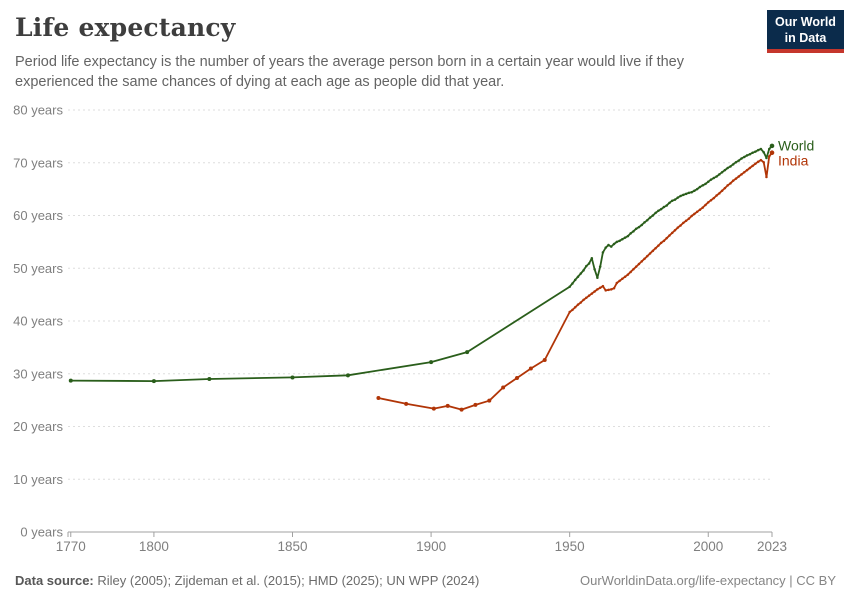 The width and height of the screenshot is (850, 600). I want to click on owid-logo-line-1: Our World, so click(805, 22).